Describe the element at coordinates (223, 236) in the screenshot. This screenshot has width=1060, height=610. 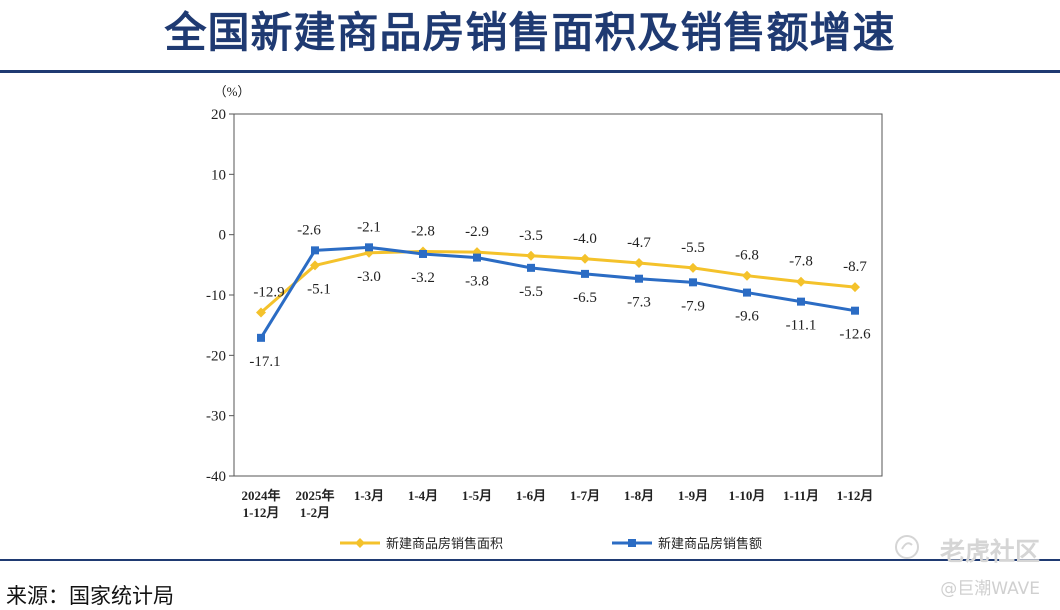
I see `y-tick-label: 0` at that location.